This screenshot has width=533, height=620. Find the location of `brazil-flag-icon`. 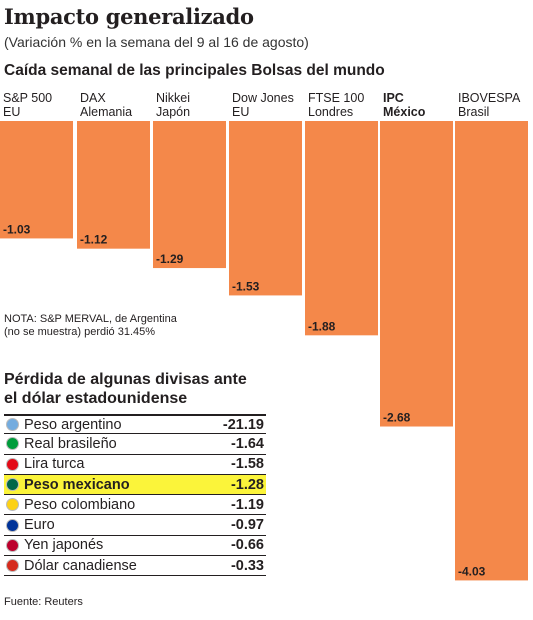

brazil-flag-icon is located at coordinates (12, 444).